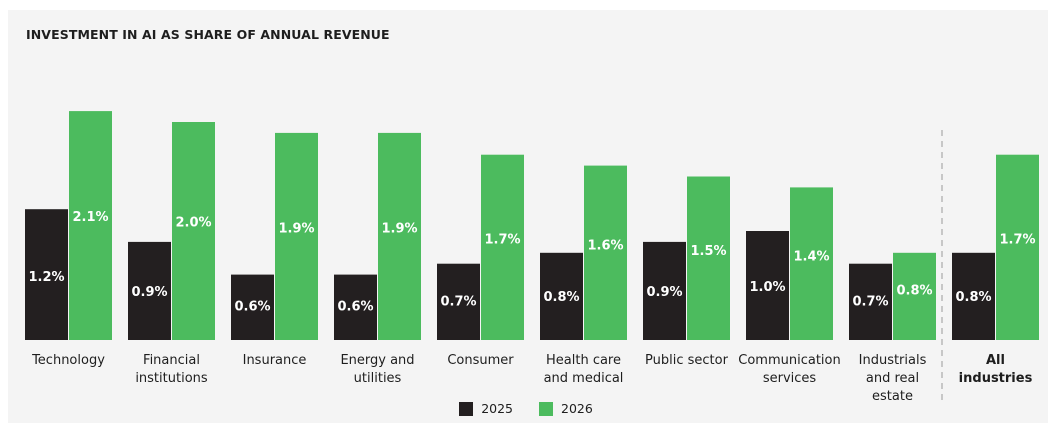 The image size is (1052, 426). I want to click on data-label-2025-5: 0.7%, so click(458, 302).